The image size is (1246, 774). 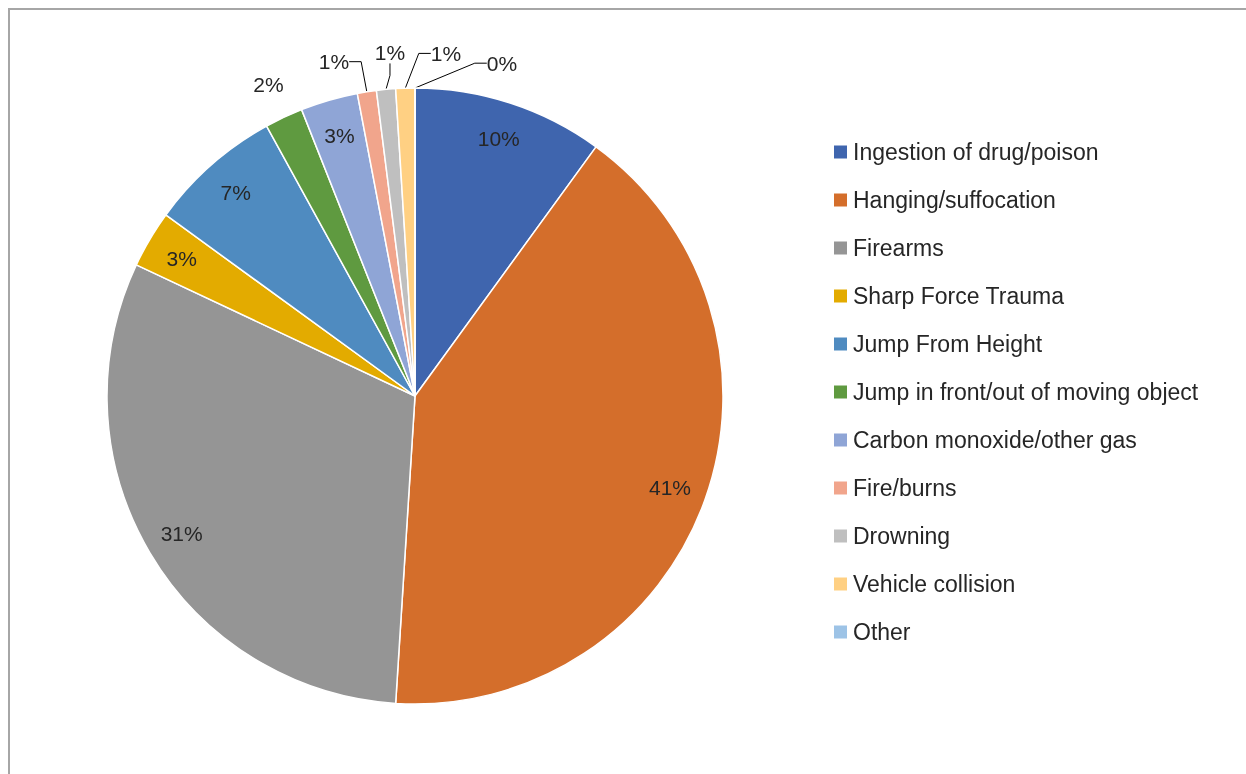 I want to click on data-label: 10%, so click(x=498, y=138).